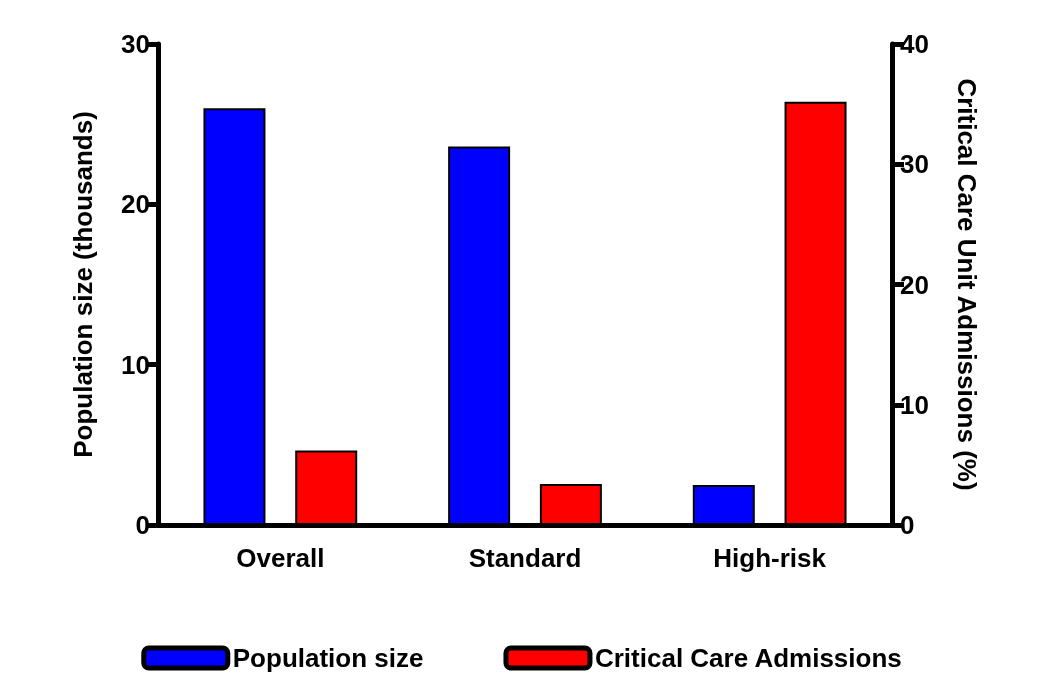  What do you see at coordinates (748, 658) in the screenshot?
I see `legend-label: Critical Care Admissions` at bounding box center [748, 658].